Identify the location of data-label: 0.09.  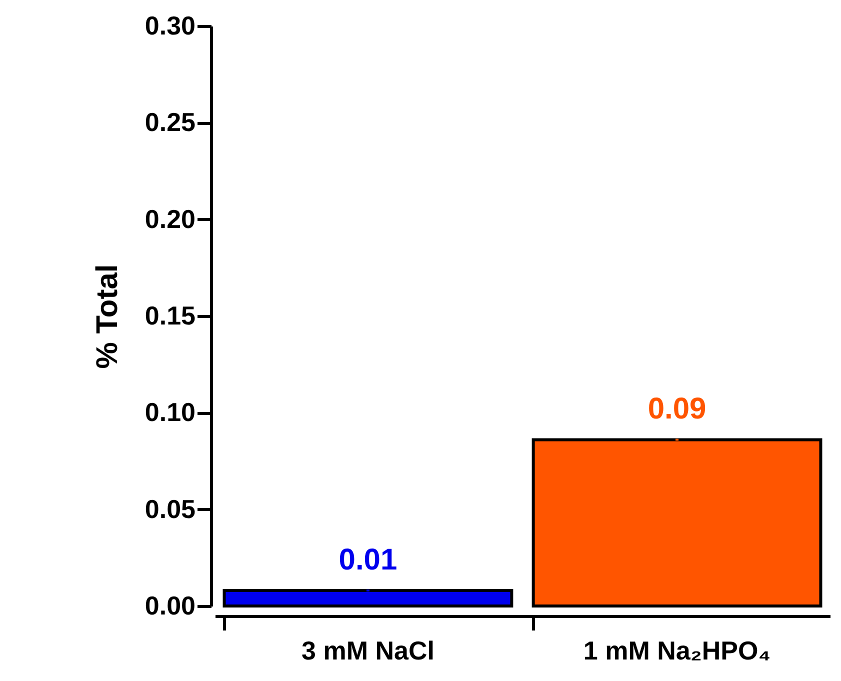
(677, 409).